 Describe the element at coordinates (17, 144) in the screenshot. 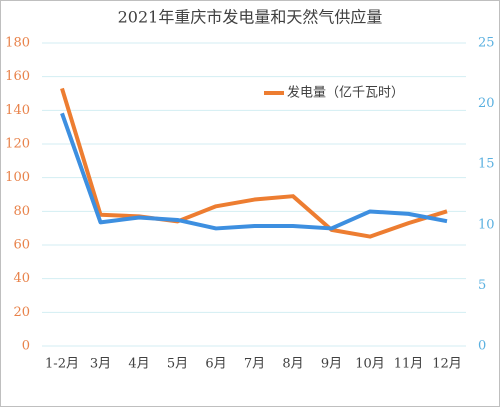

I see `y-tick-label: 120` at that location.